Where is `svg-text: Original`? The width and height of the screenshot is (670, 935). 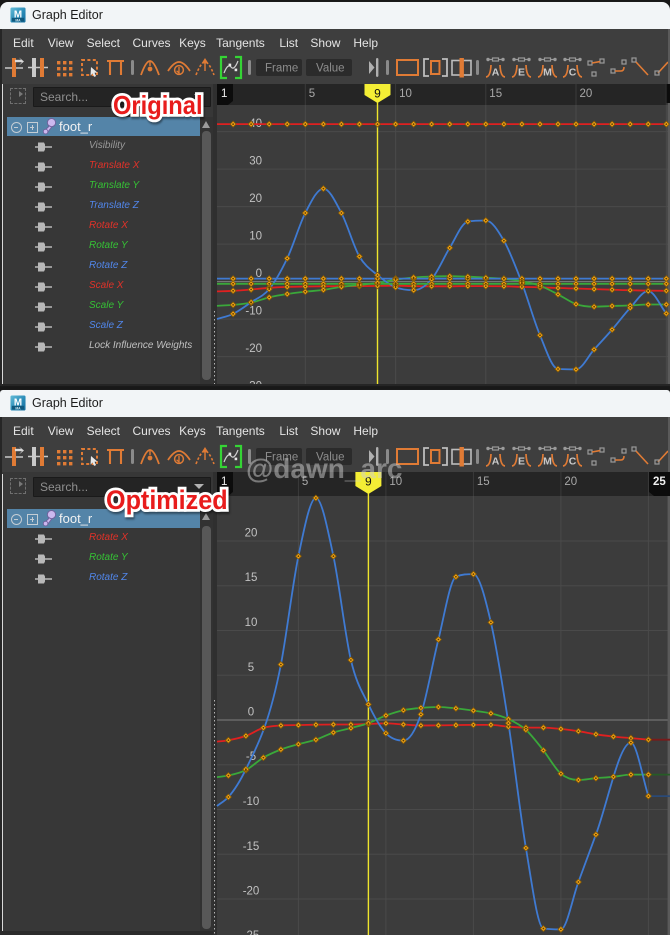
svg-text: Original is located at coordinates (158, 106).